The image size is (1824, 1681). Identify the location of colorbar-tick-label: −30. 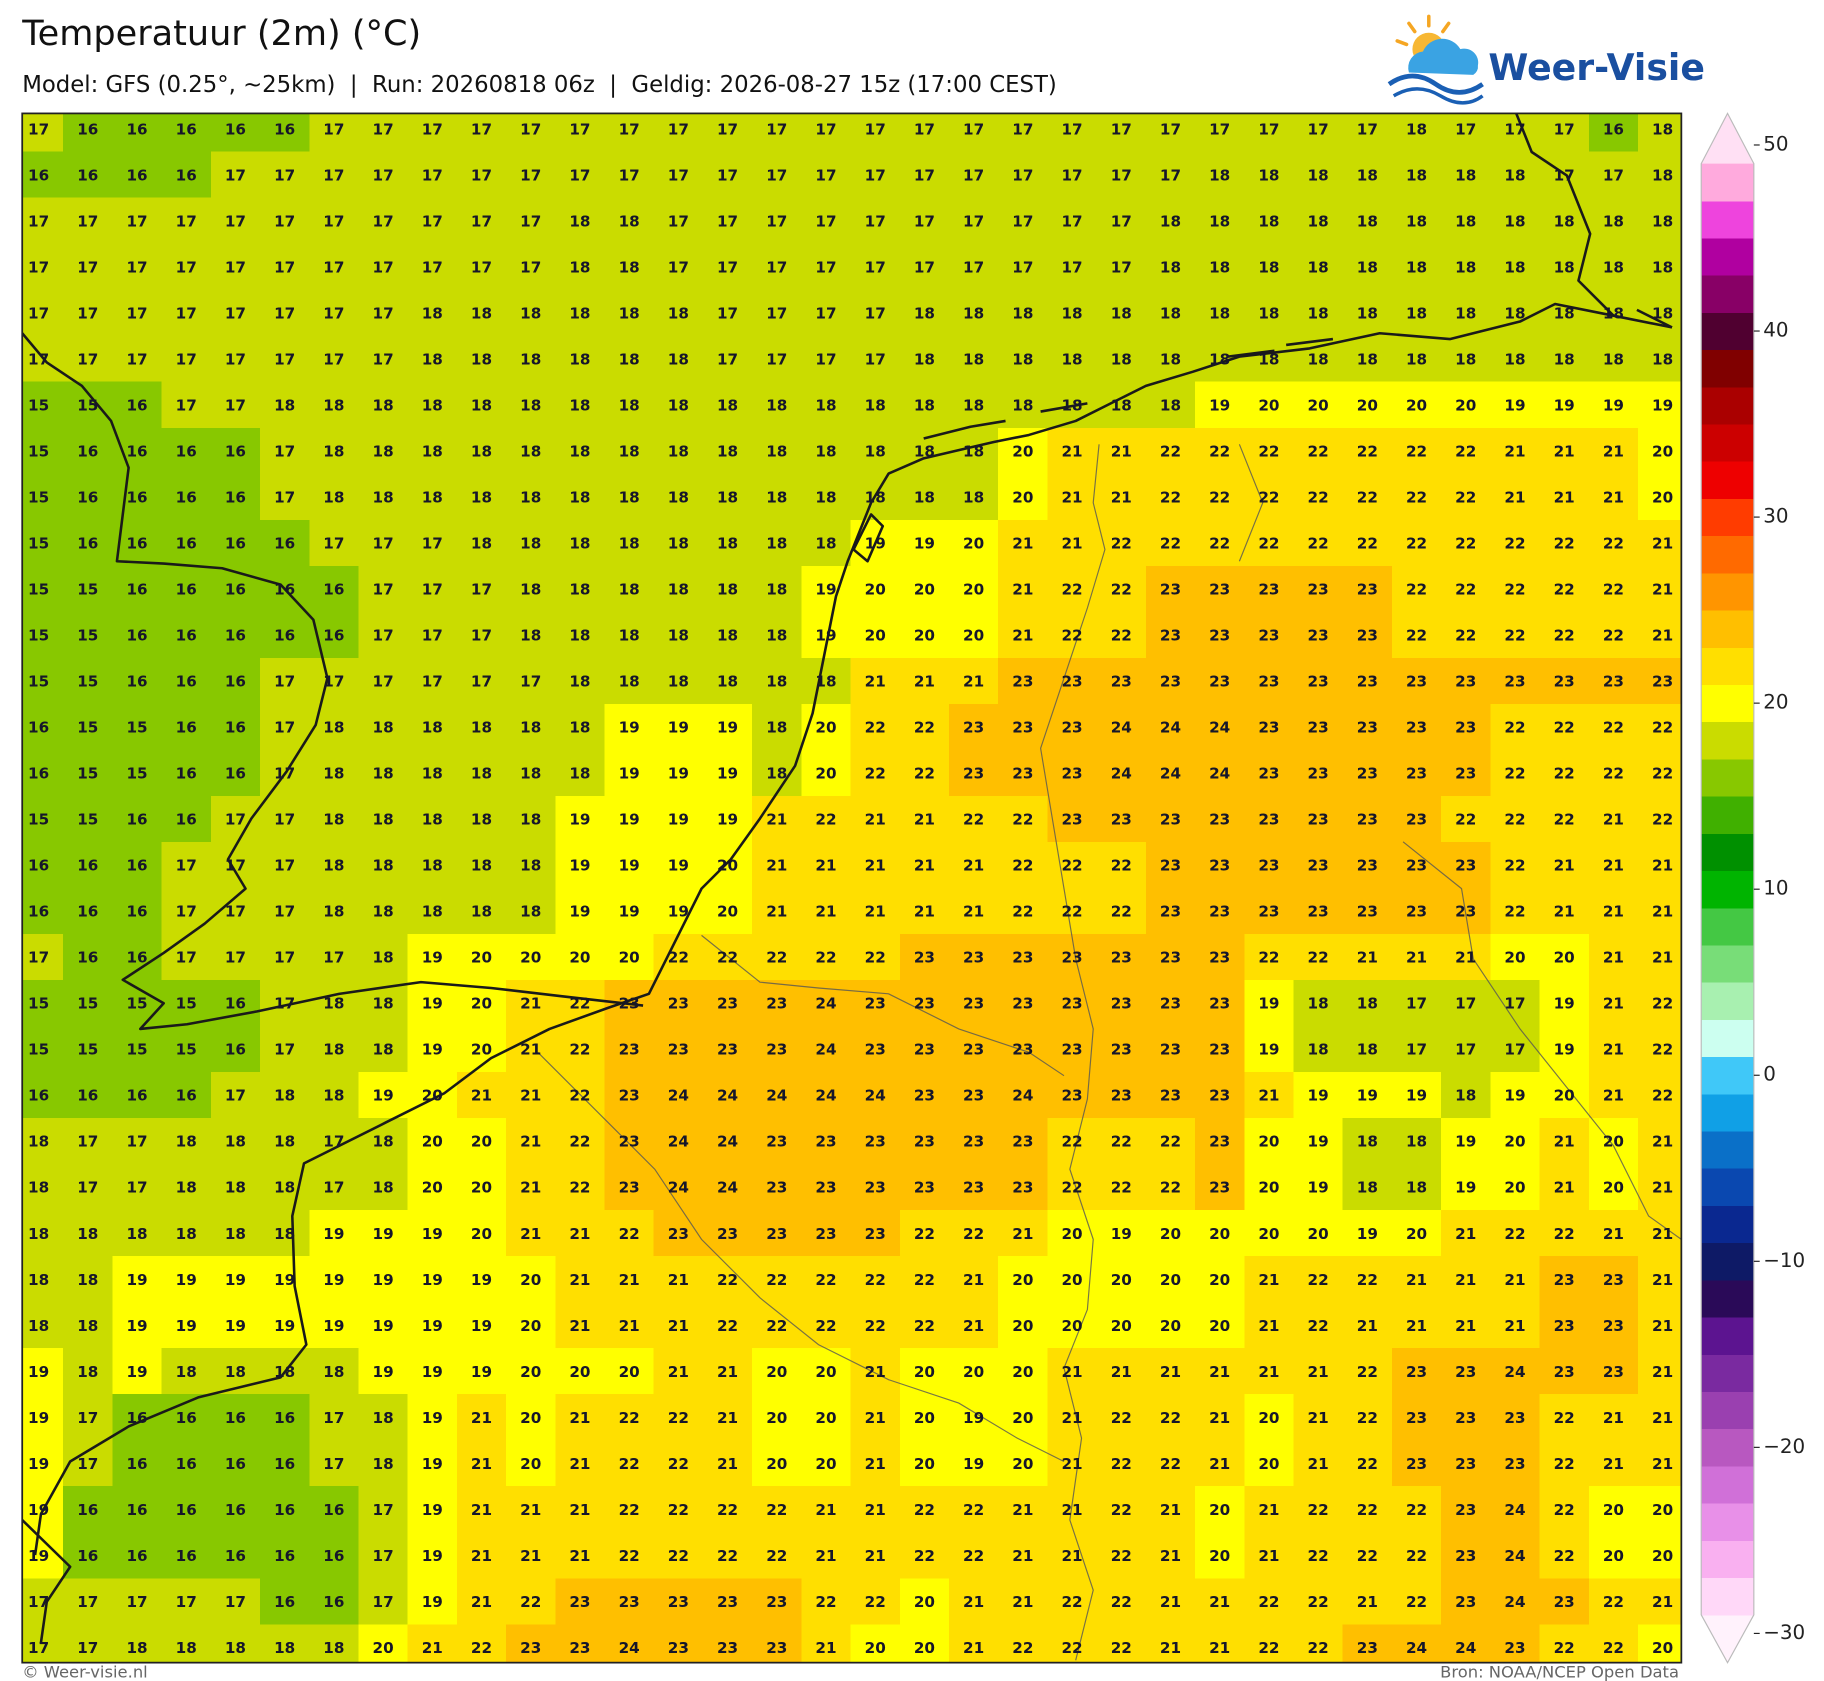
(1784, 1632).